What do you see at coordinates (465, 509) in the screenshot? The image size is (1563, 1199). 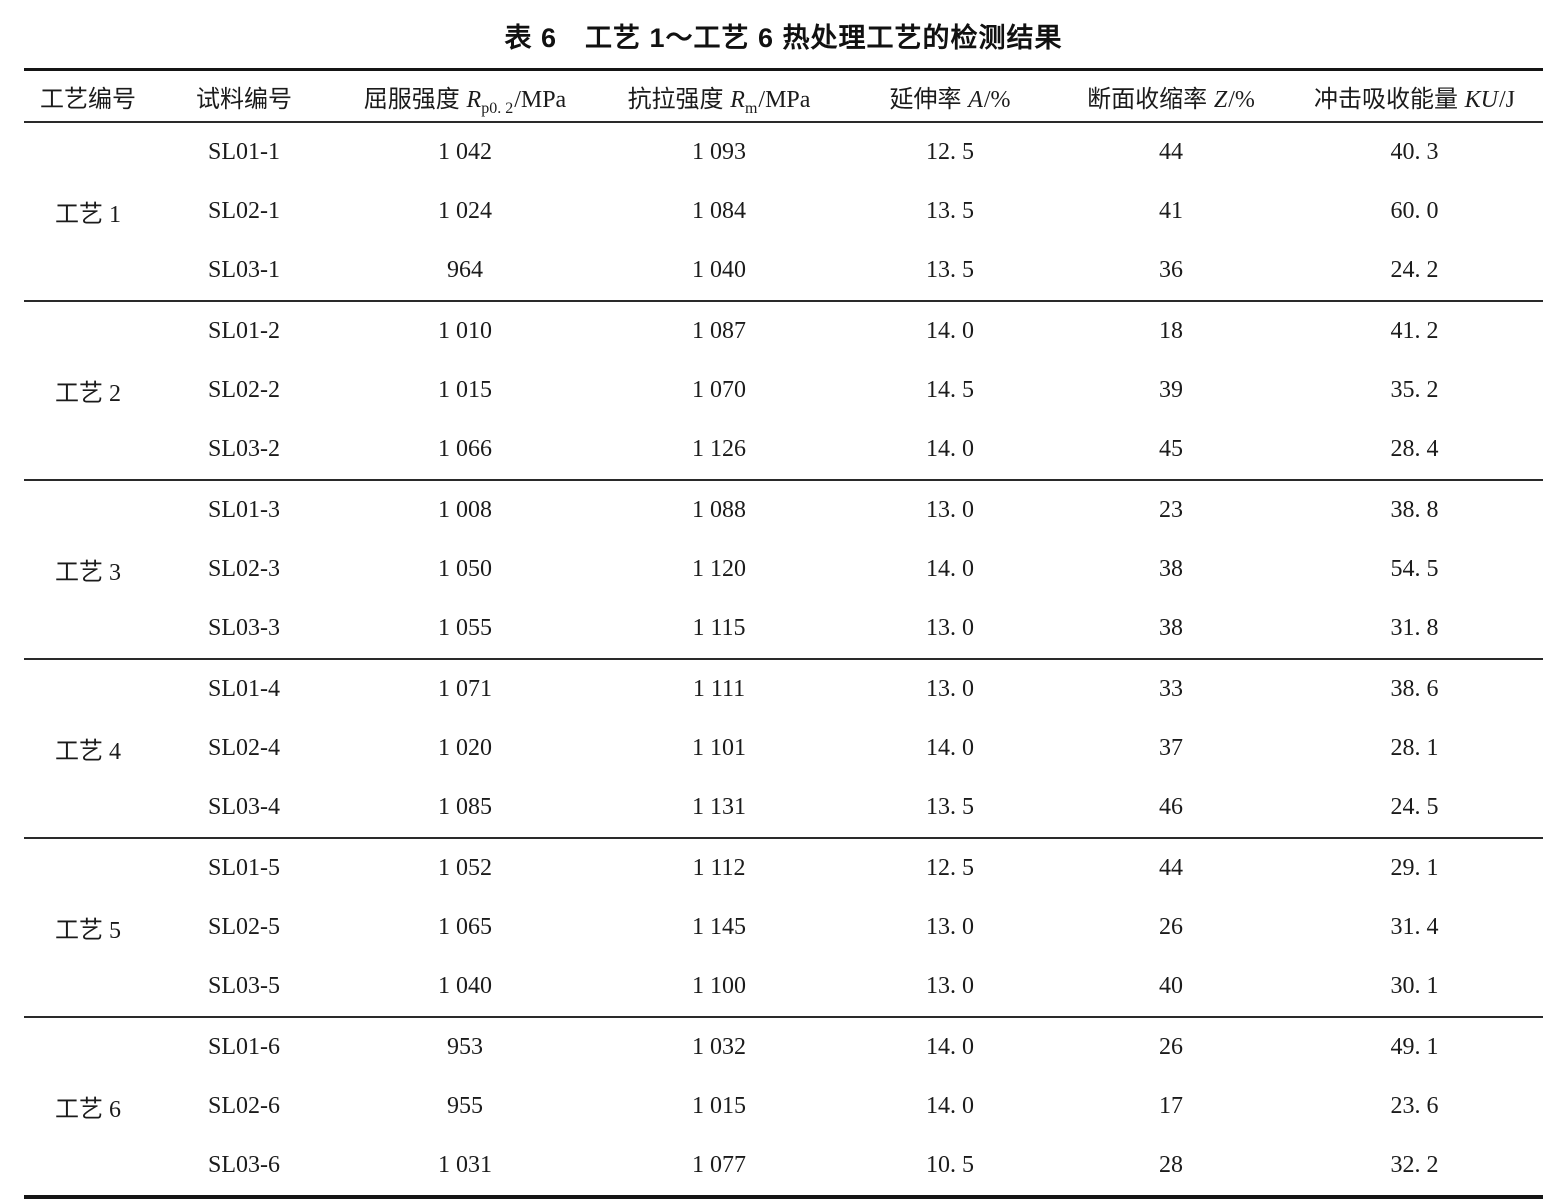 I see `yield-cell: 1 008` at bounding box center [465, 509].